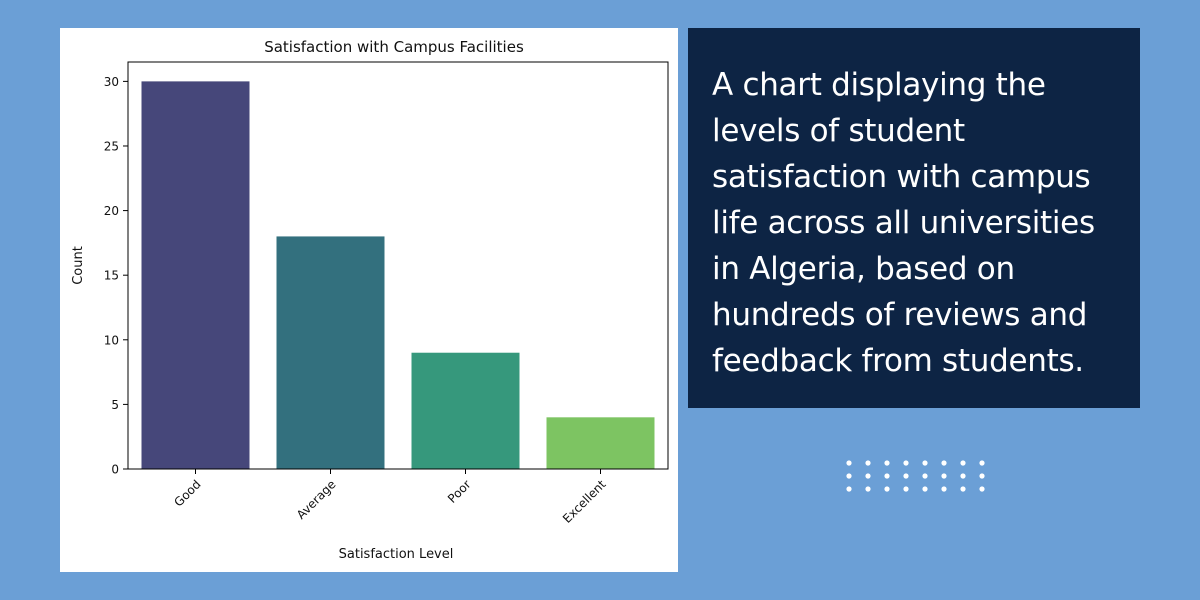  Describe the element at coordinates (330, 352) in the screenshot. I see `bar-average` at that location.